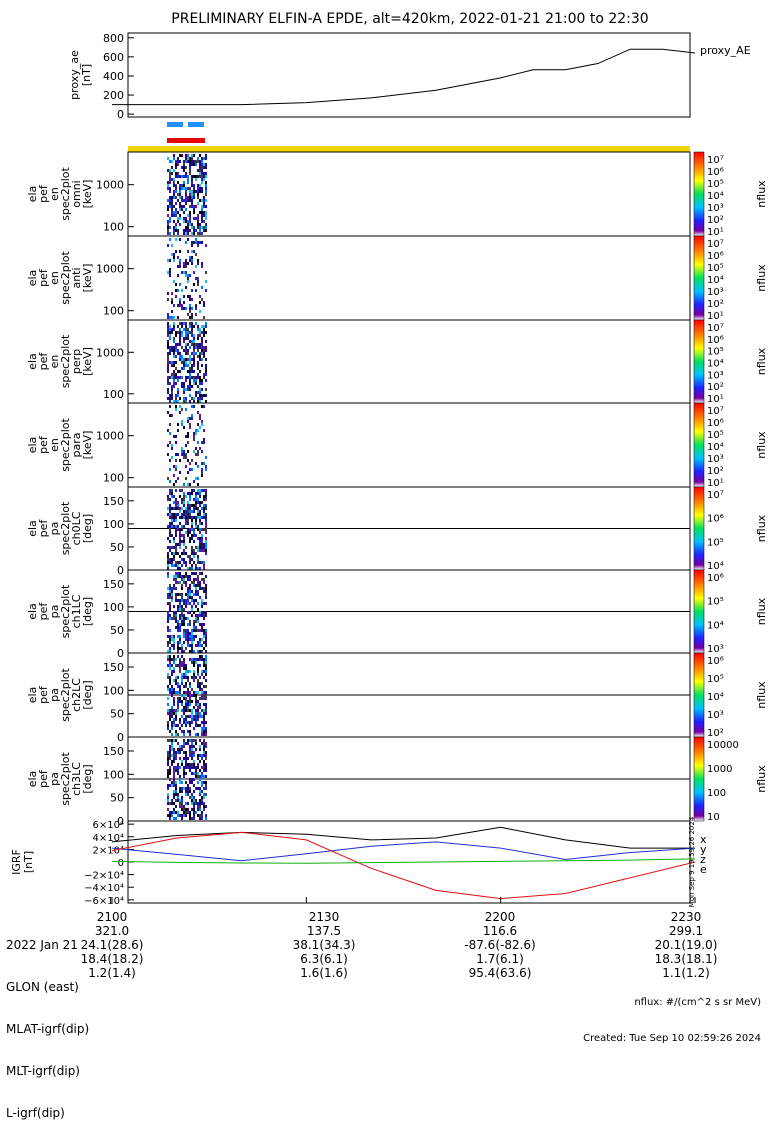 The height and width of the screenshot is (1134, 775). Describe the element at coordinates (672, 1038) in the screenshot. I see `created-note: Created: Tue Sep 10 02:59:26 2024` at that location.